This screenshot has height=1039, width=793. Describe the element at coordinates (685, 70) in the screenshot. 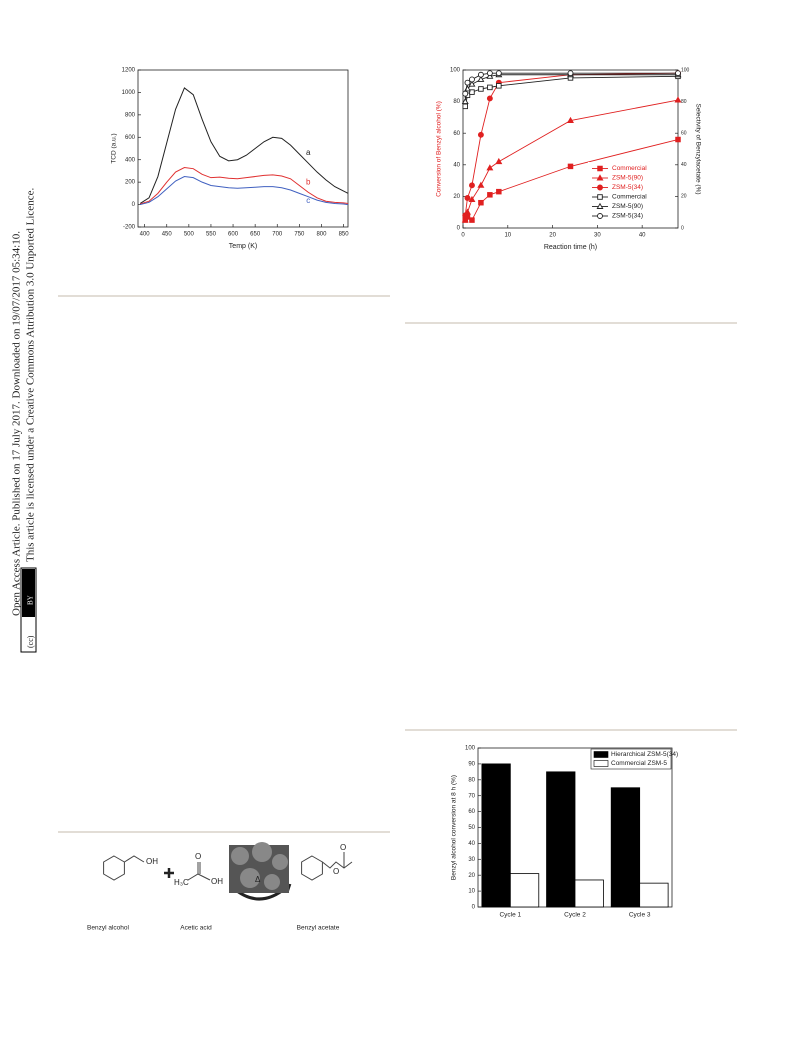

I see `y2-tick-label: 100` at that location.